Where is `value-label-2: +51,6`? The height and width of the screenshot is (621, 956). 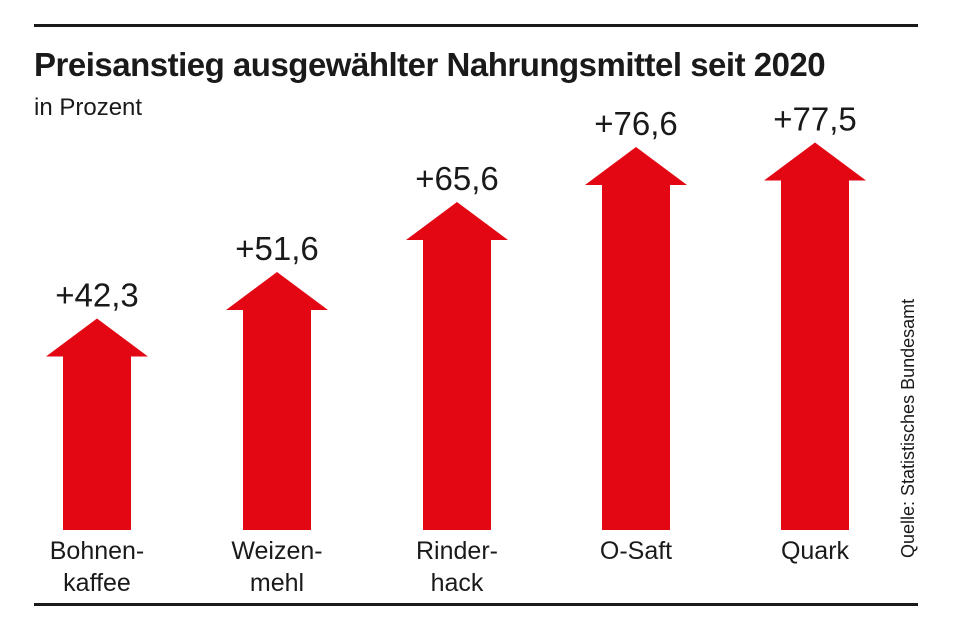 value-label-2: +51,6 is located at coordinates (277, 248).